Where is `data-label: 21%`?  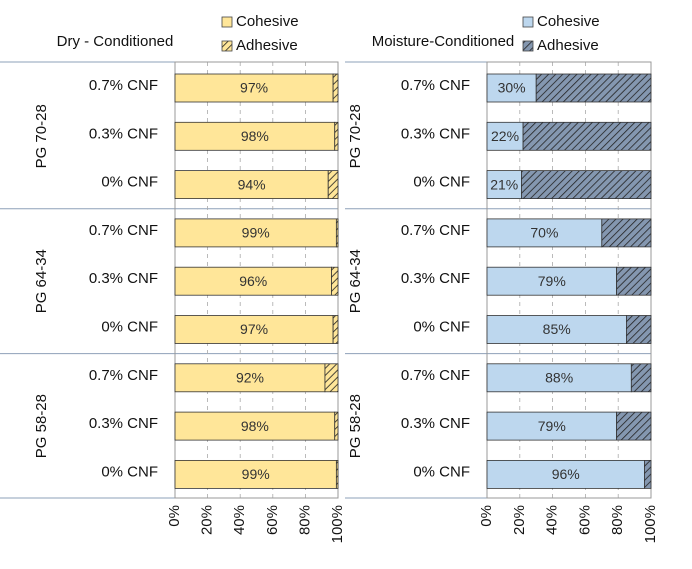 data-label: 21% is located at coordinates (504, 184).